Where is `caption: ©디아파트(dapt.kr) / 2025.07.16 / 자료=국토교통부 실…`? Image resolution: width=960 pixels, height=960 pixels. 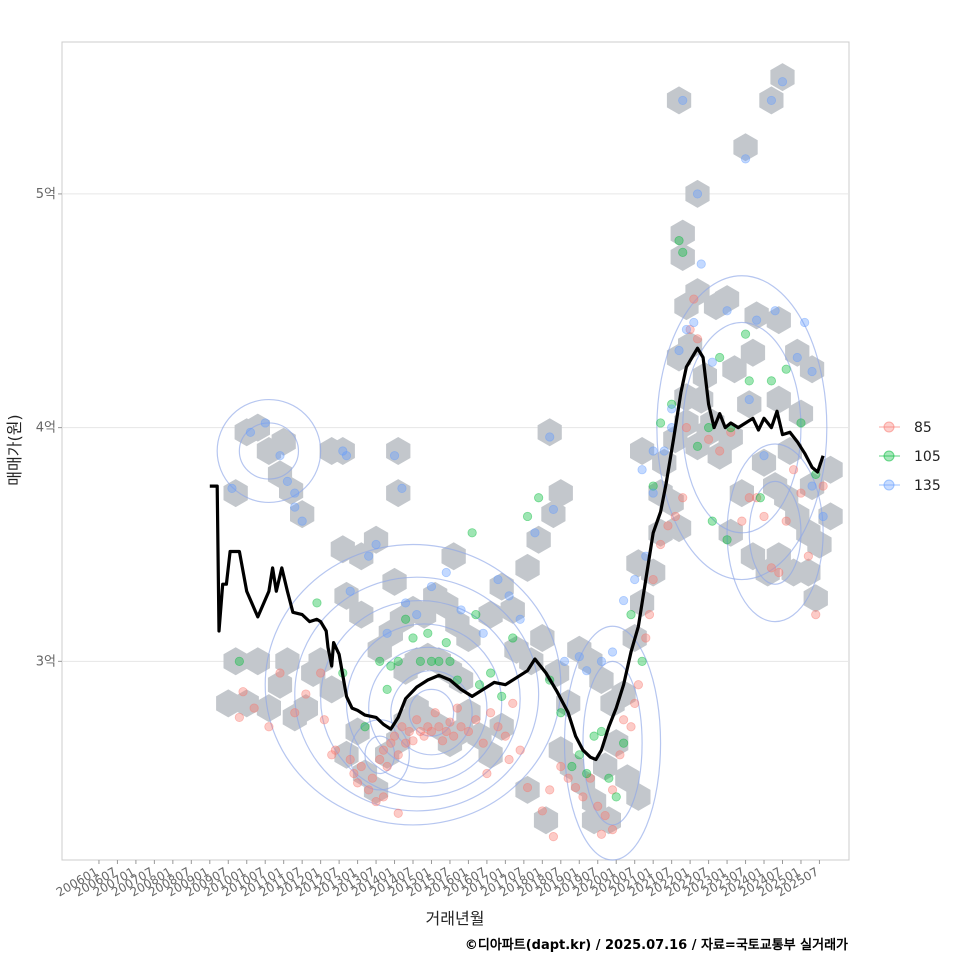
caption: ©디아파트(dapt.kr) / 2025.07.16 / 자료=국토교통부 실… is located at coordinates (656, 945).